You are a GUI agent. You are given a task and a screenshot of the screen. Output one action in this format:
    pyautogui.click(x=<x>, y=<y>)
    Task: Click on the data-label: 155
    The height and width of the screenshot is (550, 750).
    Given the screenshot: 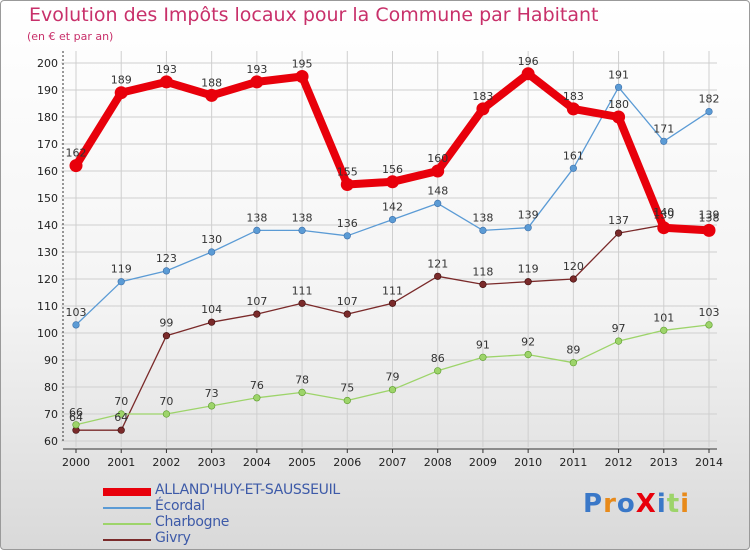 What is the action you would take?
    pyautogui.click(x=347, y=172)
    